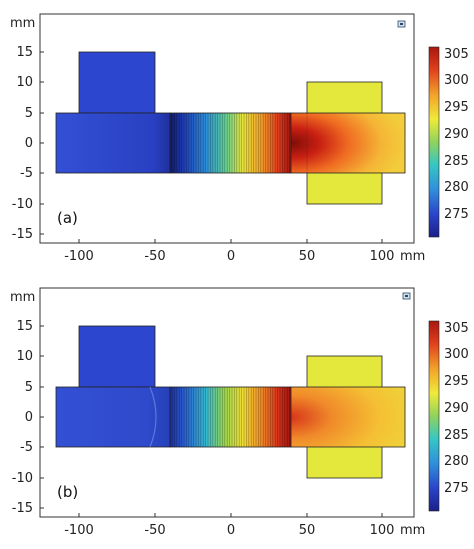 This screenshot has width=474, height=549. Describe the element at coordinates (67, 218) in the screenshot. I see `panel-label: (a)` at that location.